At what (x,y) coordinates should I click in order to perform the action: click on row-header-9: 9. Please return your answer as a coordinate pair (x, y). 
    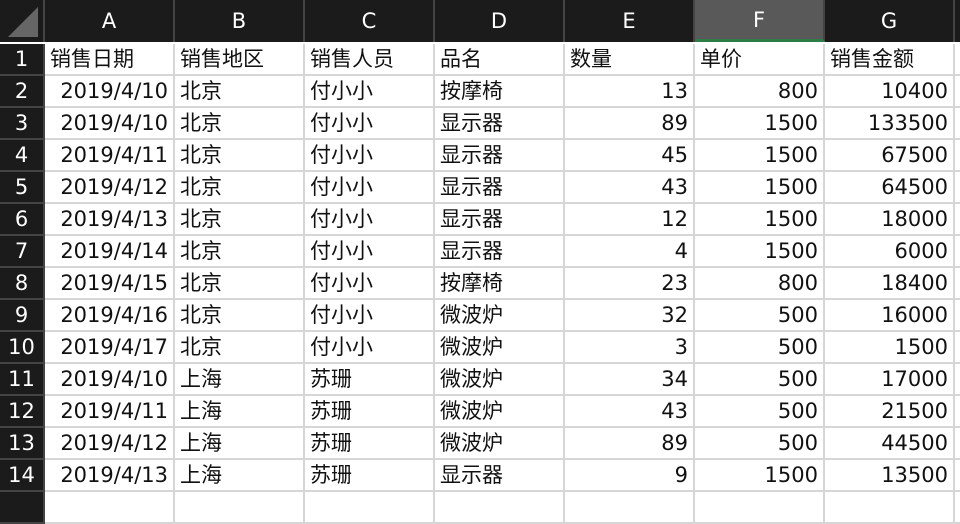
    Looking at the image, I should click on (22, 316).